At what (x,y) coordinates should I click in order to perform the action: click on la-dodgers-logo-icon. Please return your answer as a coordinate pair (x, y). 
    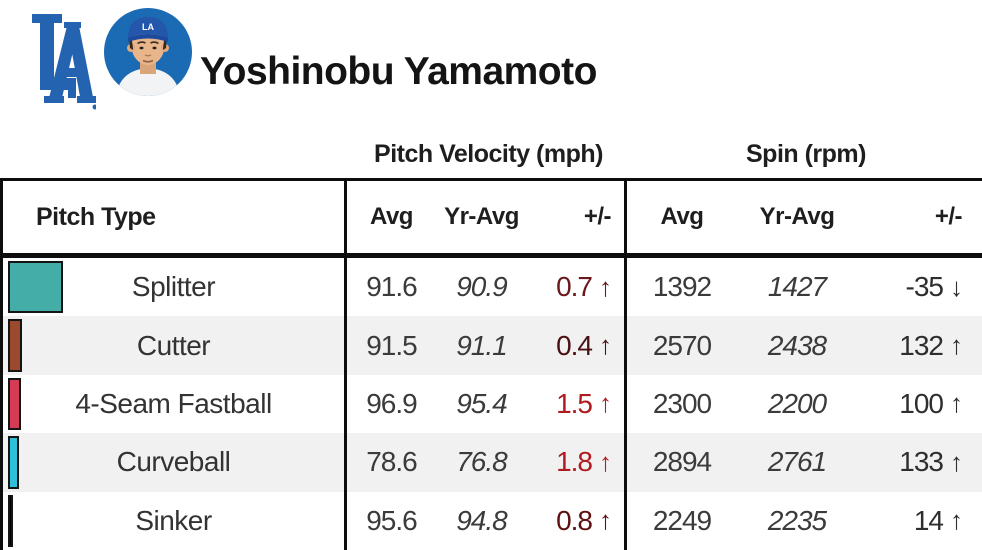
    Looking at the image, I should click on (57, 60).